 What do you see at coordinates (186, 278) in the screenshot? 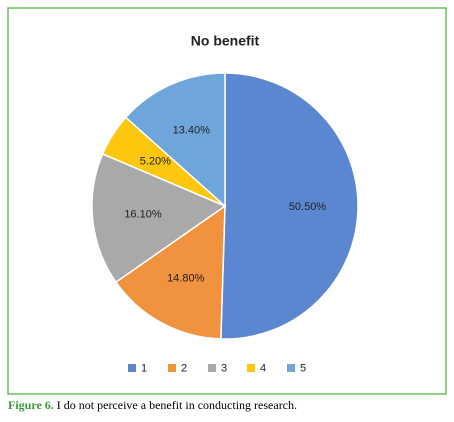
I see `value-label: 14.80%` at bounding box center [186, 278].